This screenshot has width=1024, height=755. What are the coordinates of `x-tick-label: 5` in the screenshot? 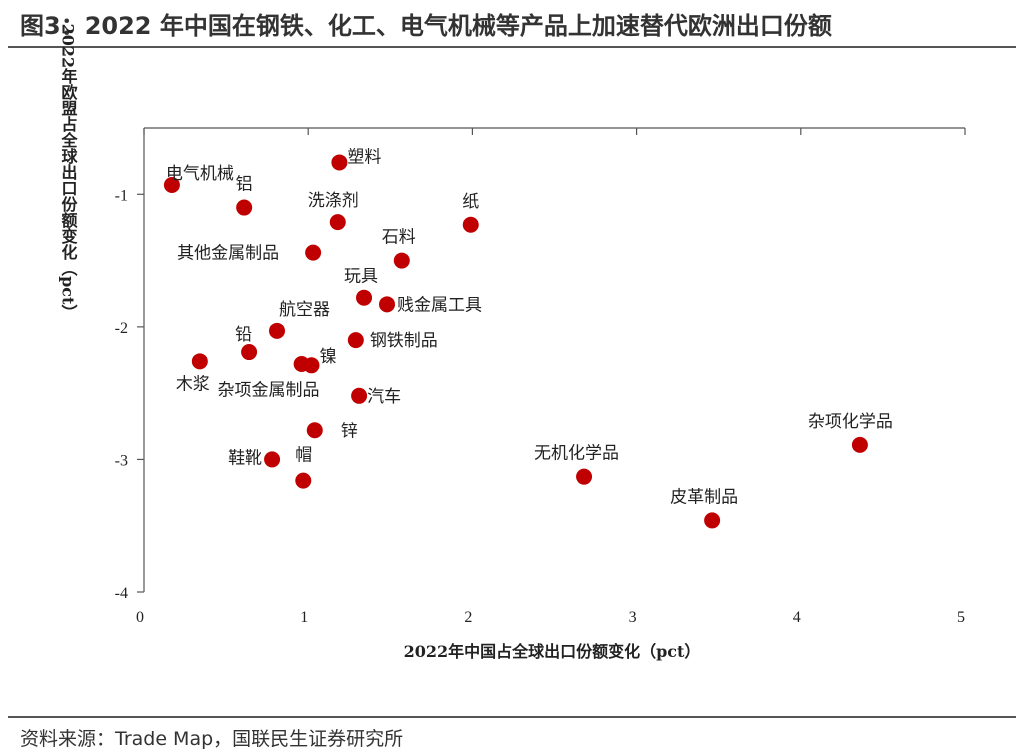 It's located at (961, 617).